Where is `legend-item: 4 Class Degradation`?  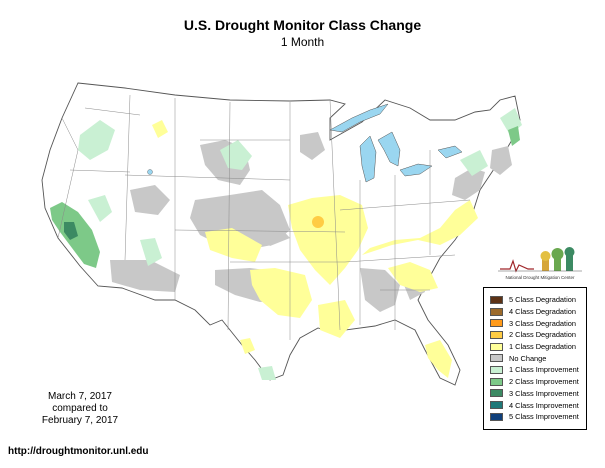
legend-item: 4 Class Degradation is located at coordinates (538, 312).